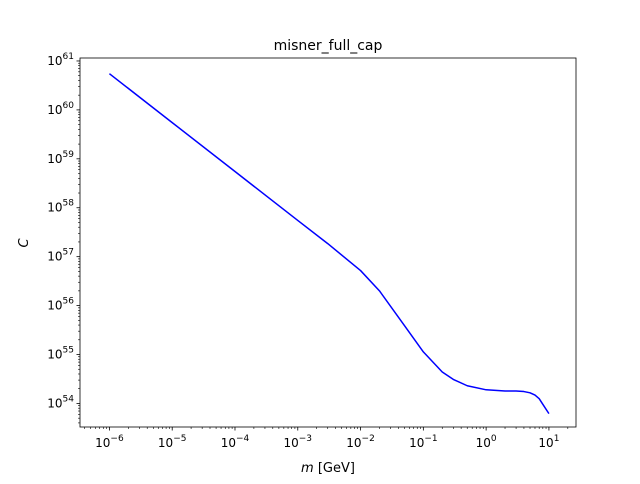 This screenshot has height=484, width=640. What do you see at coordinates (63, 238) in the screenshot?
I see `y-axis: 1054 1055 1056 1057 1058 1059 1060 1061` at bounding box center [63, 238].